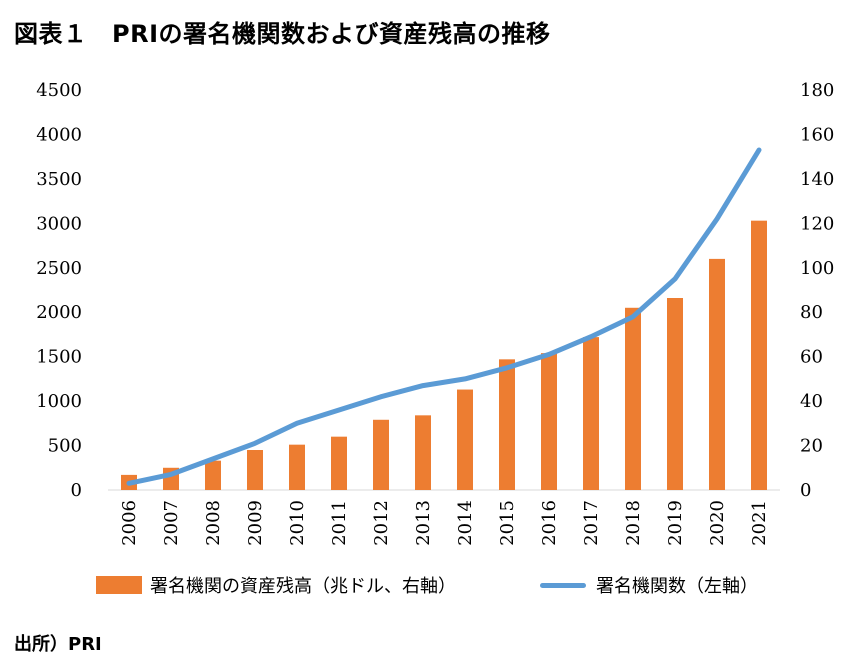  What do you see at coordinates (591, 523) in the screenshot?
I see `x-tick-label: 2017` at bounding box center [591, 523].